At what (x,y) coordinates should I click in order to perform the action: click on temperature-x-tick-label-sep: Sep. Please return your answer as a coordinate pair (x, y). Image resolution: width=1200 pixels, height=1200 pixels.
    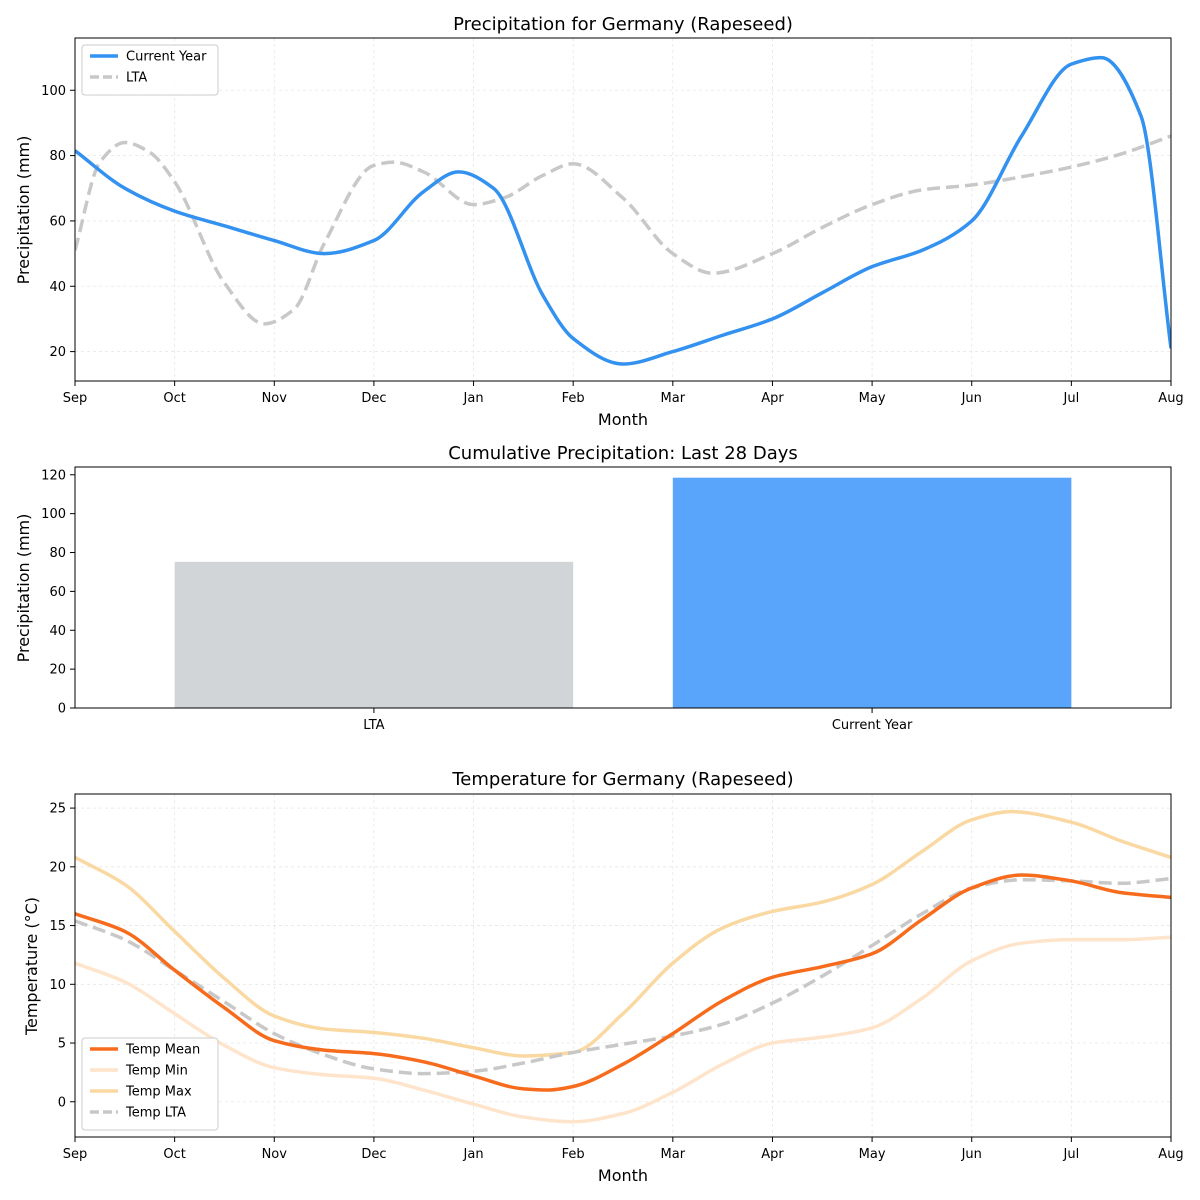
    Looking at the image, I should click on (75, 1154).